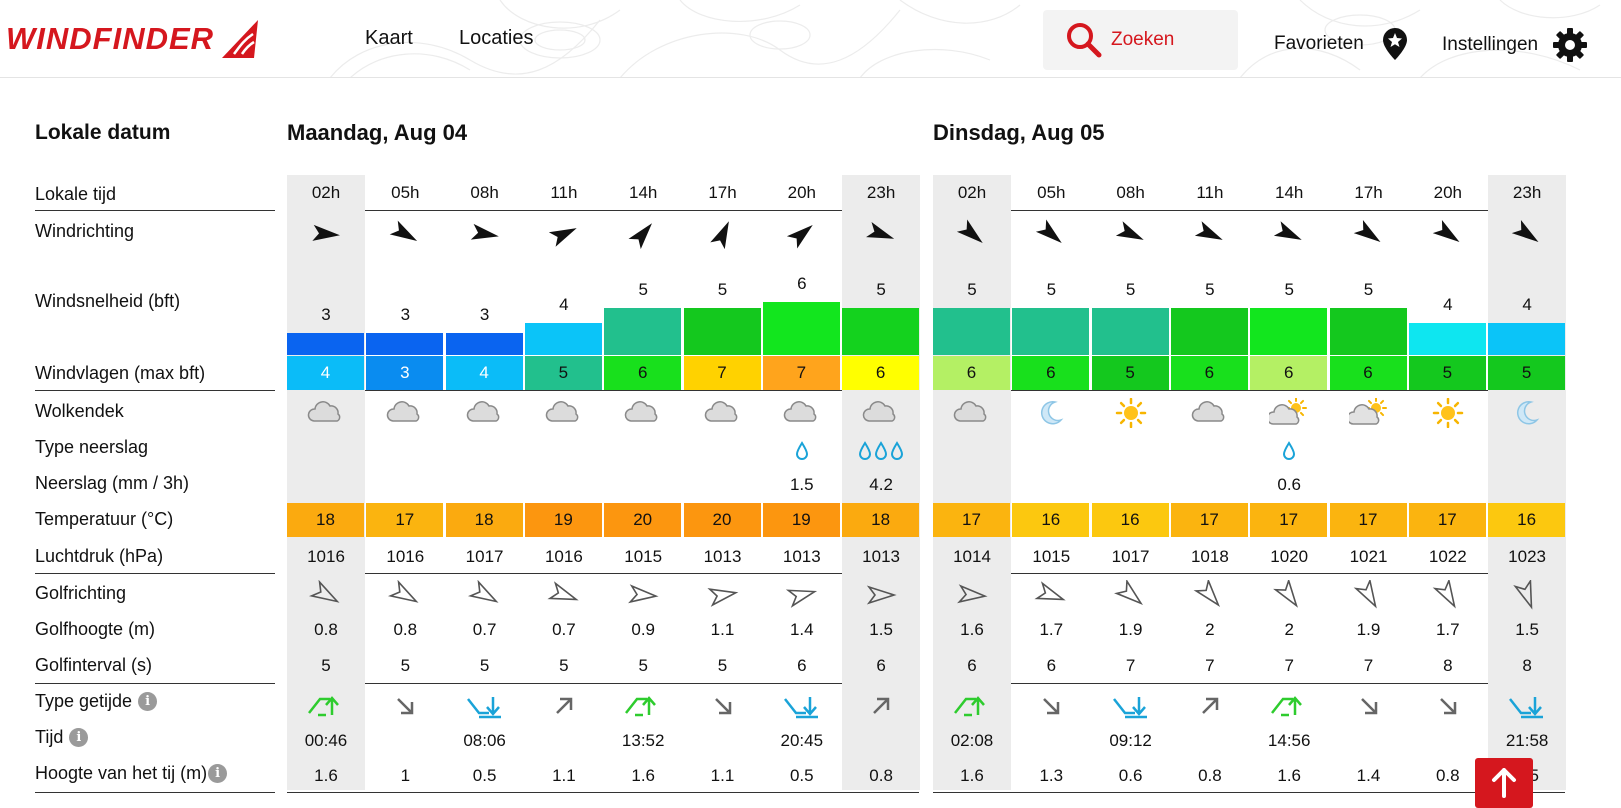  Describe the element at coordinates (1342, 44) in the screenshot. I see `favorites-button: Favorieten` at that location.